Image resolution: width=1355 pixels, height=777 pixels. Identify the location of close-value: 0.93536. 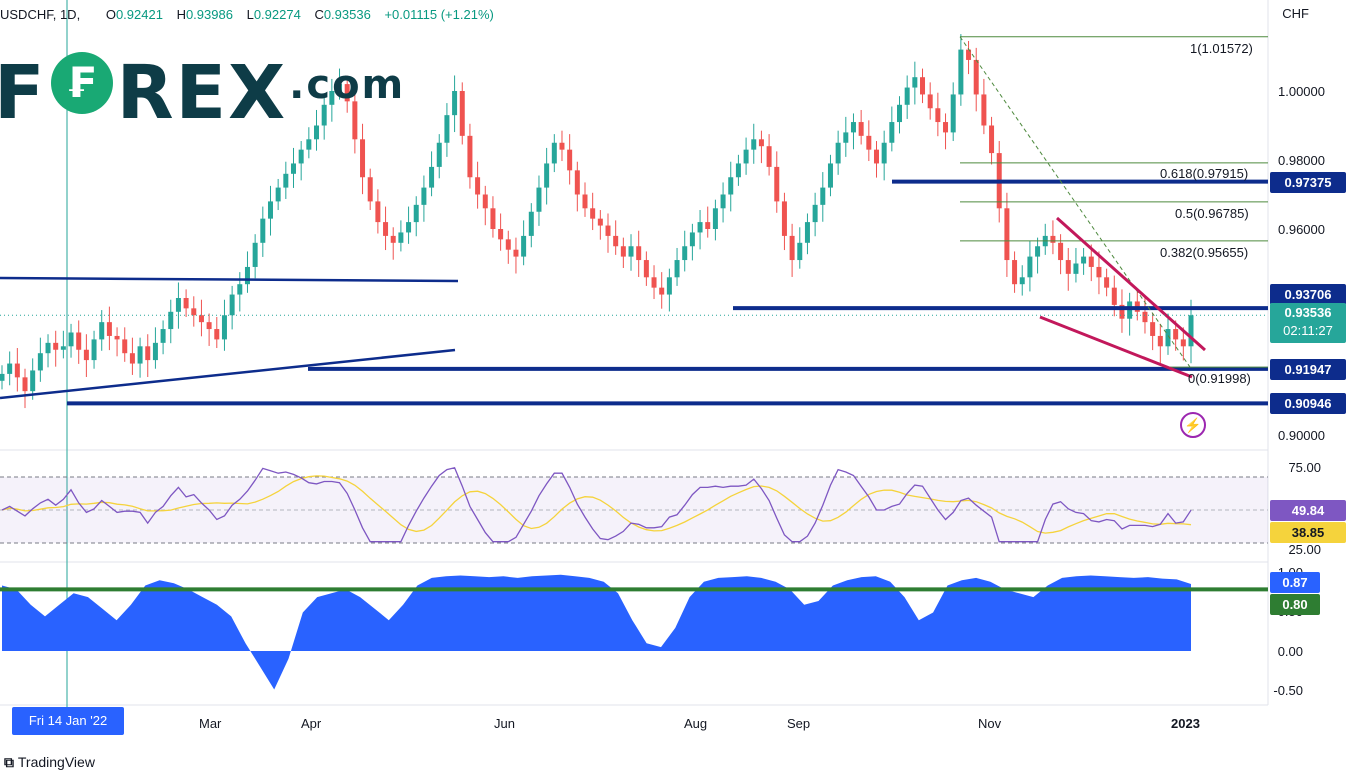
(347, 14).